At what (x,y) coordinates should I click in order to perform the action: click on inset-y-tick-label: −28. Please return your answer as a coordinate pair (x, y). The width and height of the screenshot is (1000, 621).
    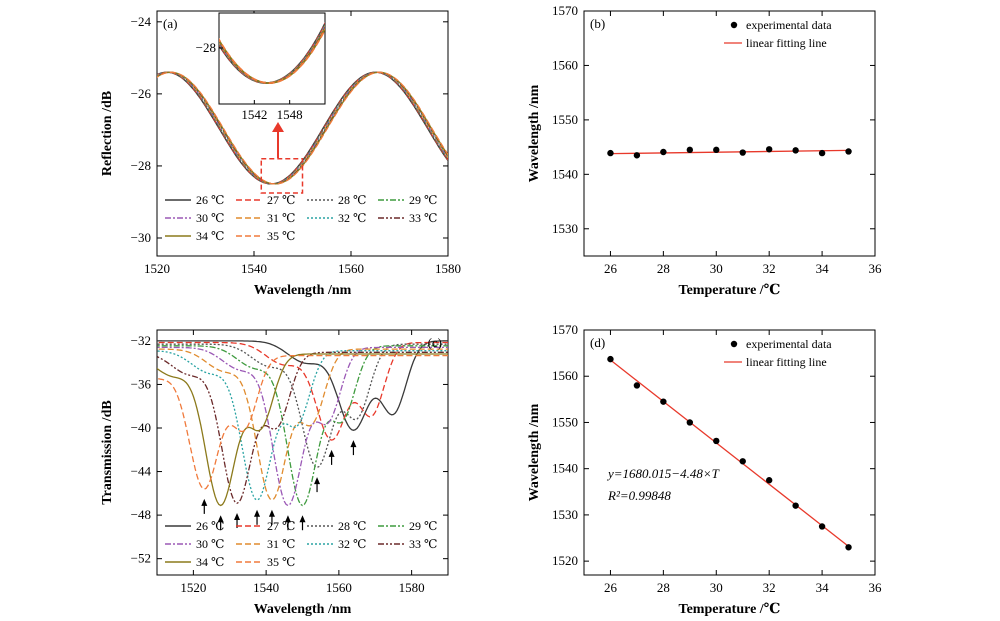
    Looking at the image, I should click on (206, 47).